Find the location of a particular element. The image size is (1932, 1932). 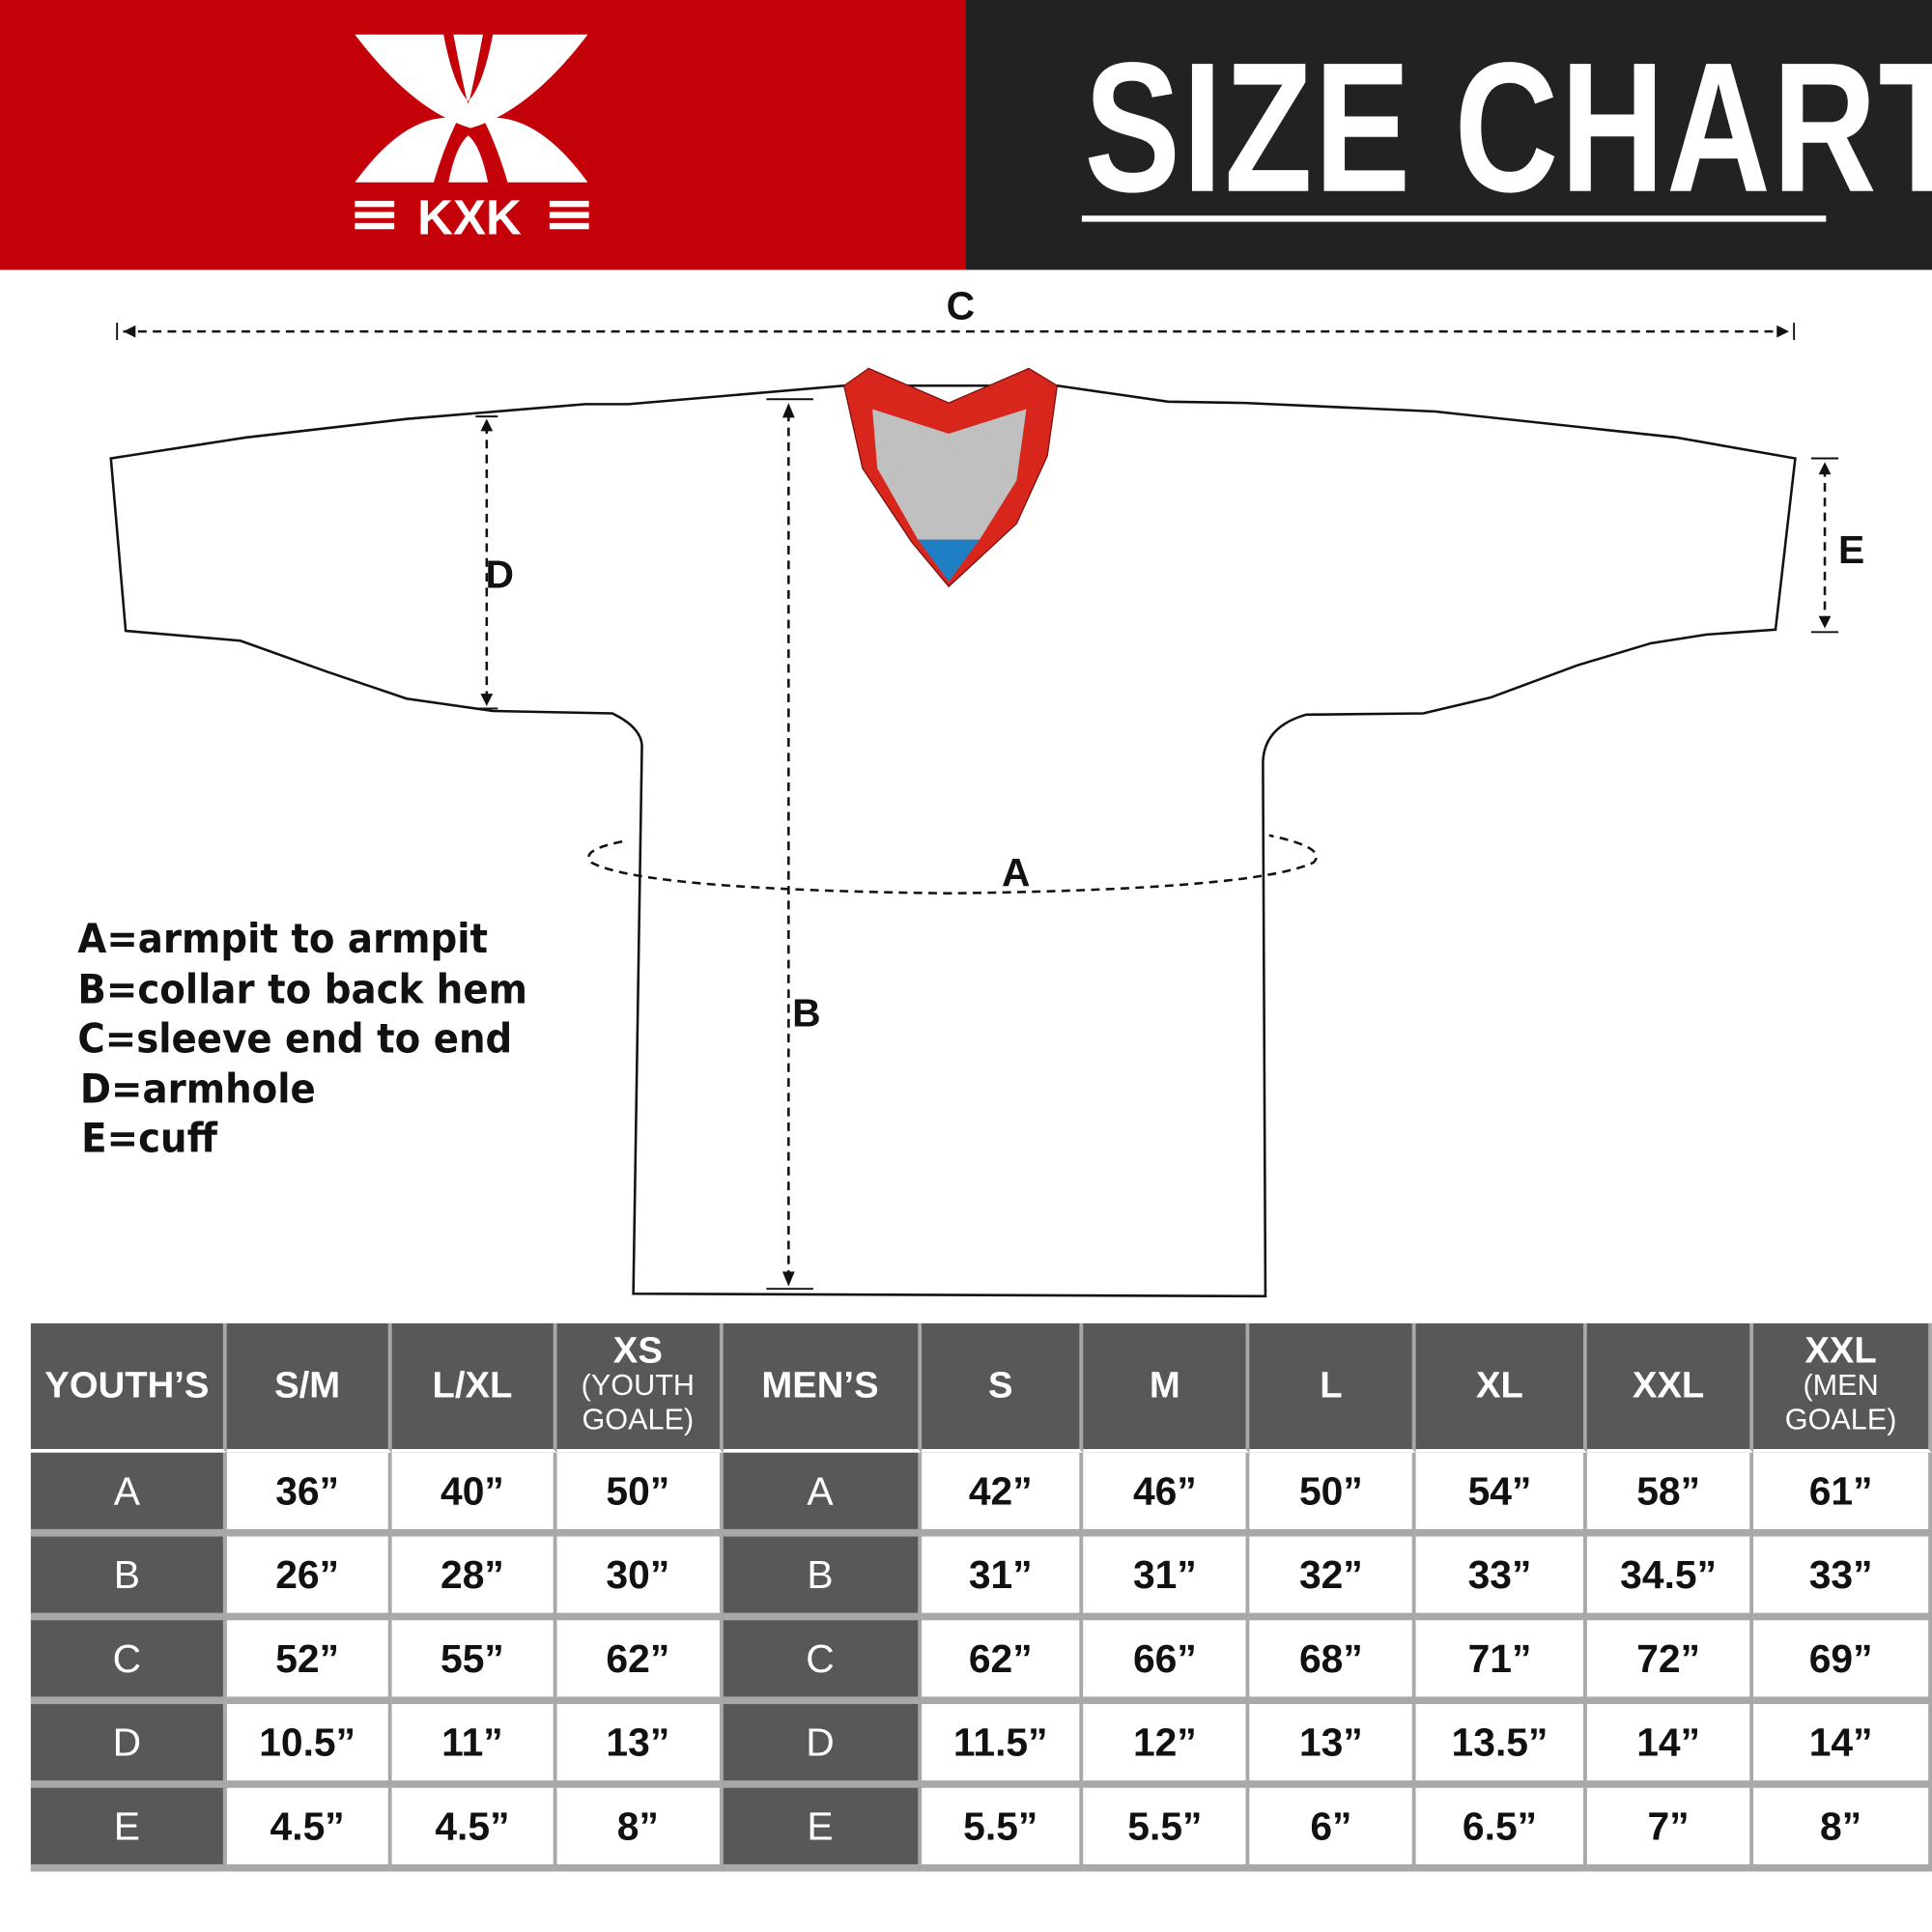

size-value: 36” is located at coordinates (309, 1494).